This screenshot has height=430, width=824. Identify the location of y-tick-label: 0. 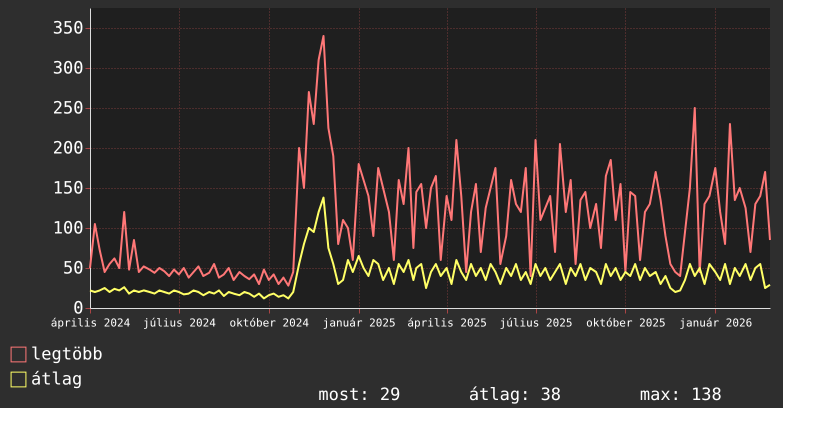
(78, 308).